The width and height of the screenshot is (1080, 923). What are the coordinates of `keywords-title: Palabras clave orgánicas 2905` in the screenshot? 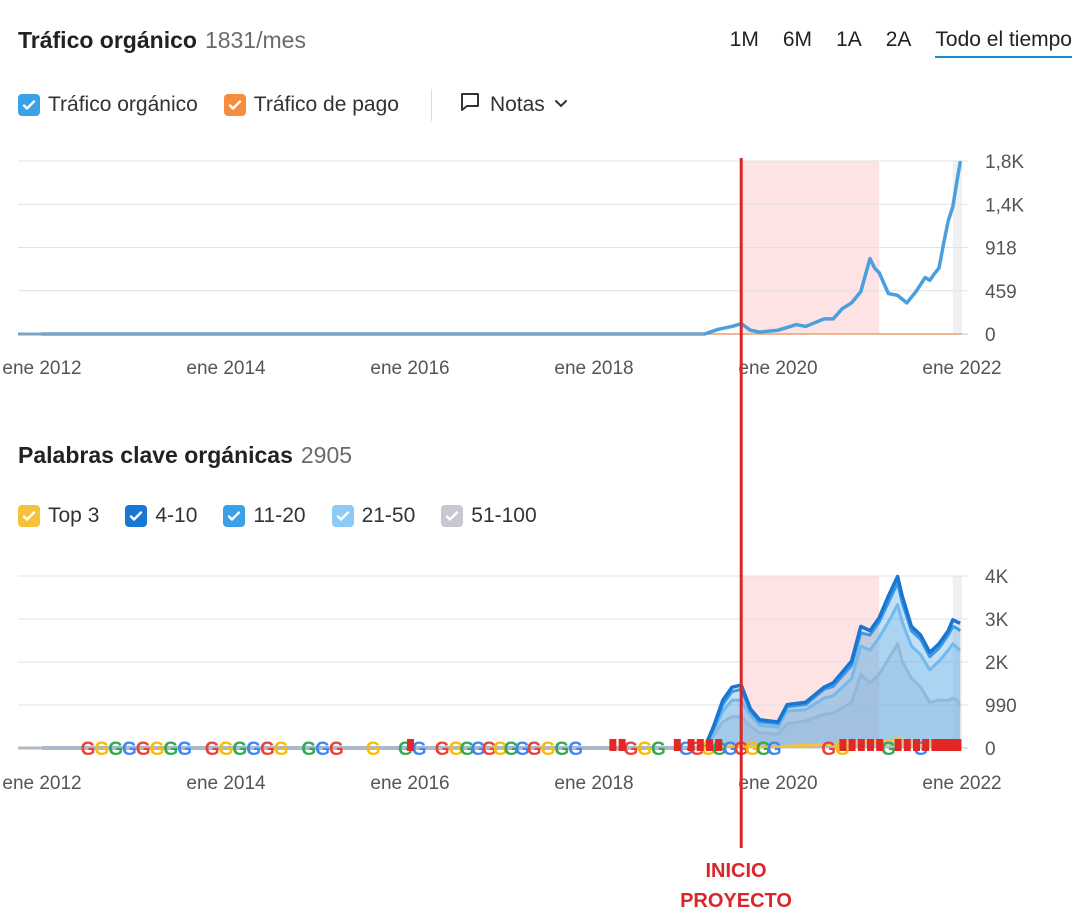 It's located at (185, 455).